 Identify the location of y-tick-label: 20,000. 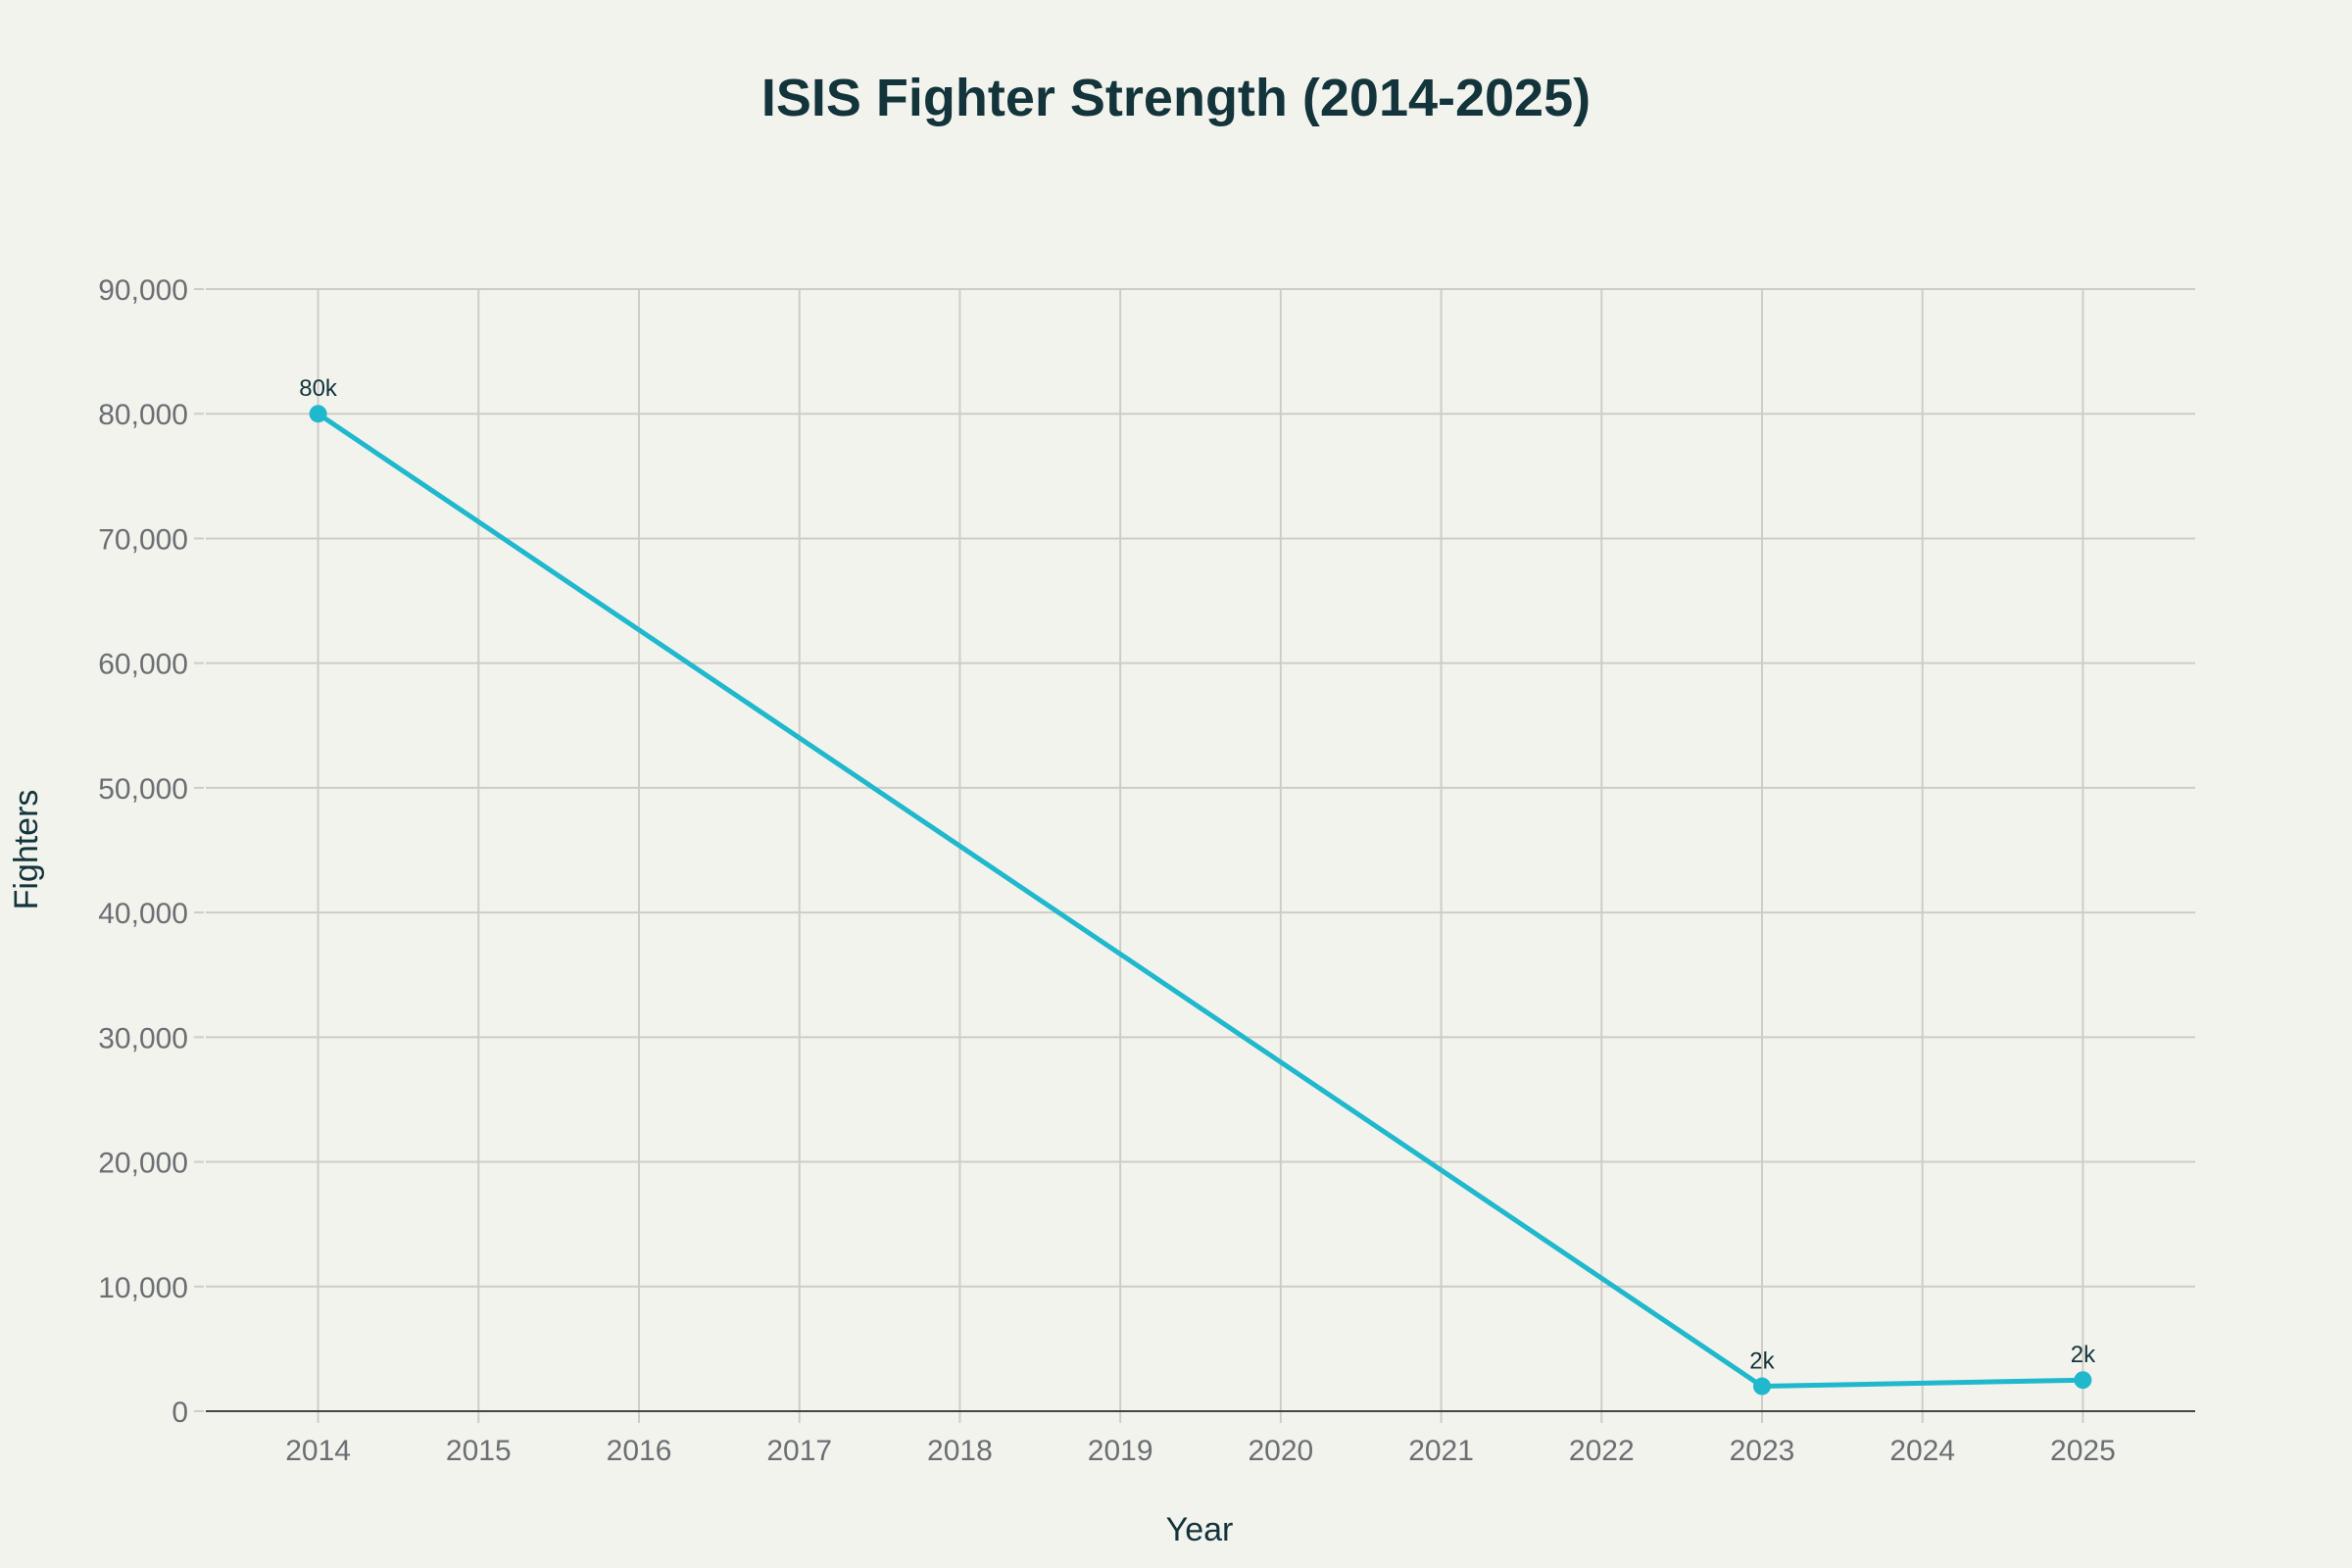
(143, 1164).